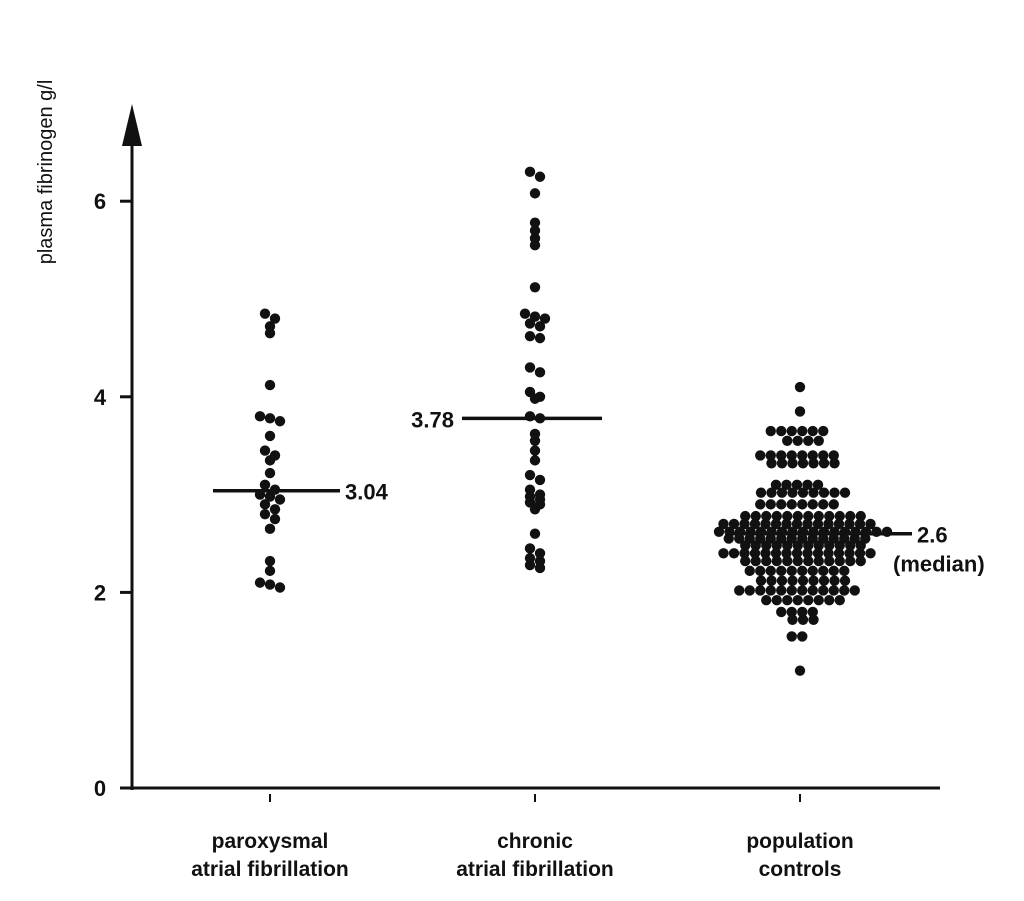  What do you see at coordinates (799, 841) in the screenshot?
I see `category-label: population` at bounding box center [799, 841].